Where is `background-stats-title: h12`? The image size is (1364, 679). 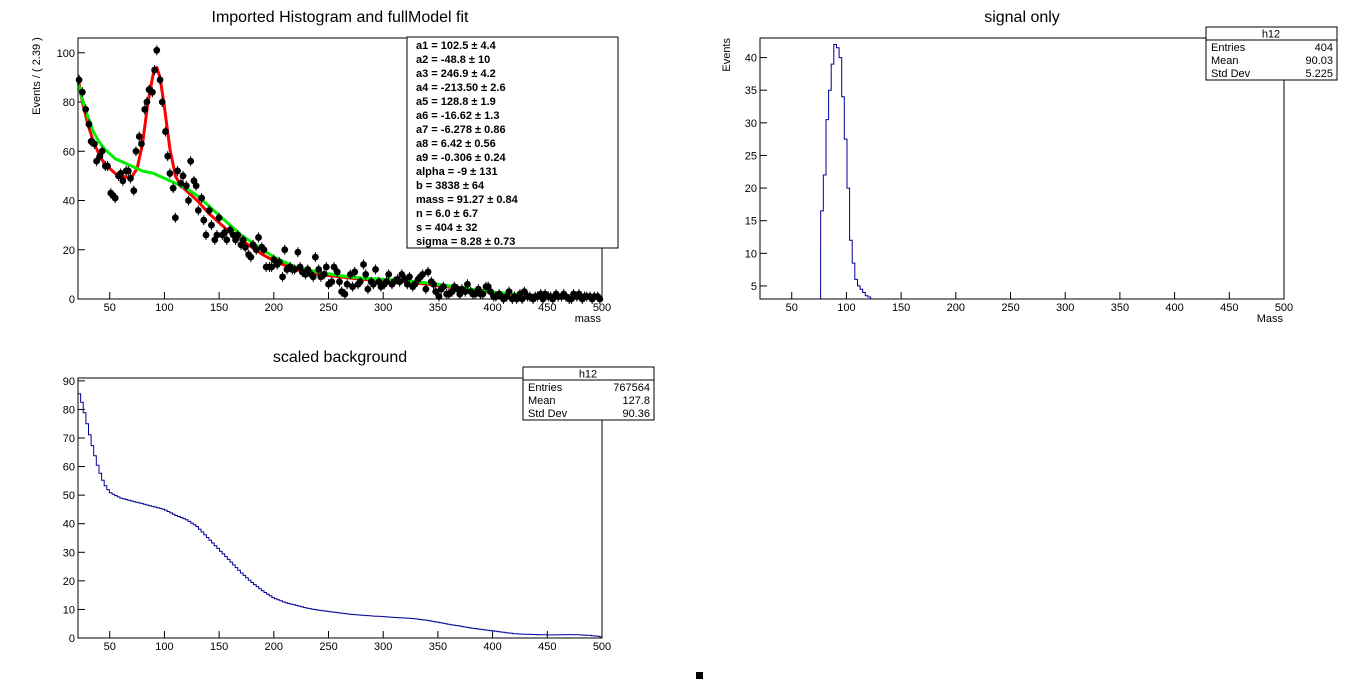 background-stats-title: h12 is located at coordinates (588, 375).